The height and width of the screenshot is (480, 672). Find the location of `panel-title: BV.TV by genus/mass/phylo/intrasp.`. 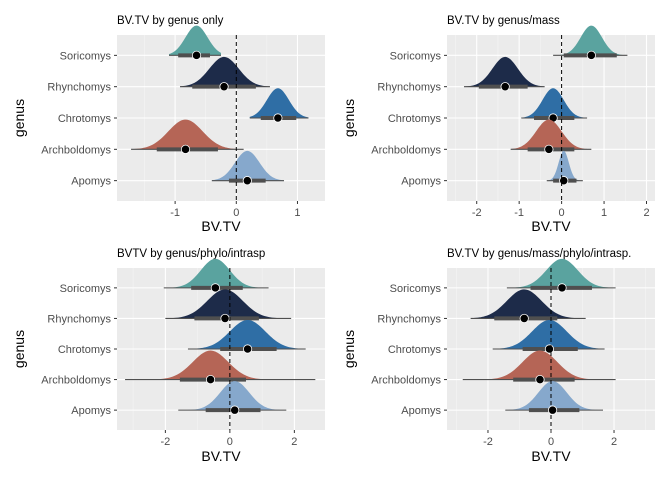

panel-title: BV.TV by genus/mass/phylo/intrasp. is located at coordinates (539, 254).